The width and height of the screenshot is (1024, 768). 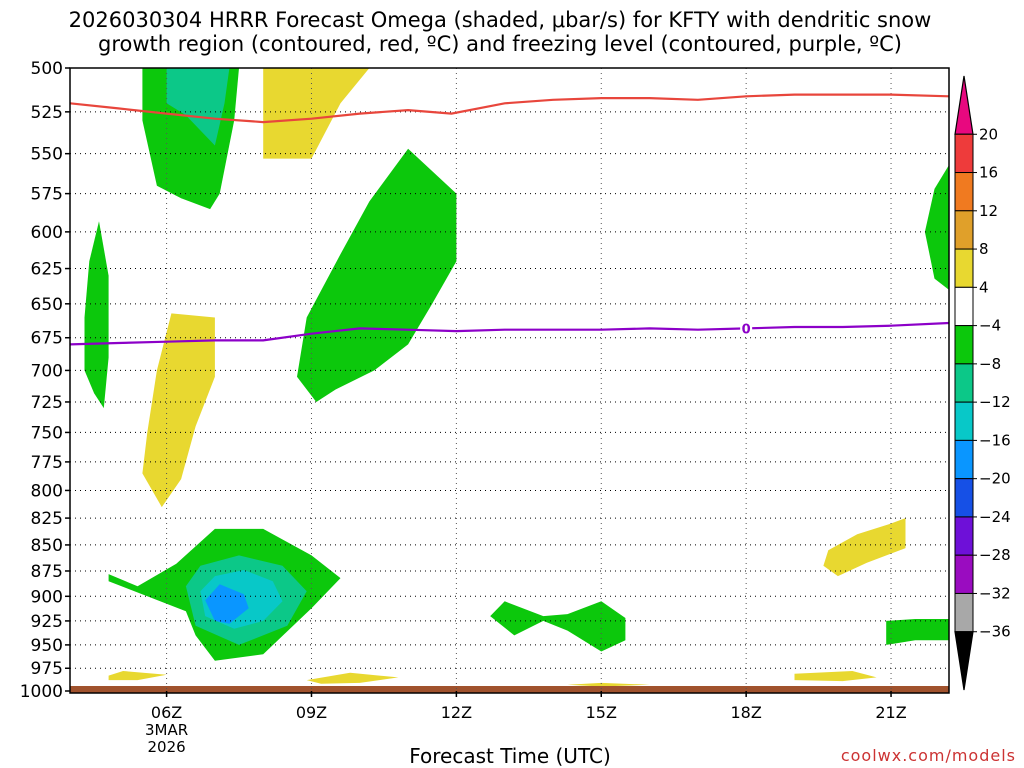 What do you see at coordinates (995, 632) in the screenshot?
I see `colorbar-tick-label: −36` at bounding box center [995, 632].